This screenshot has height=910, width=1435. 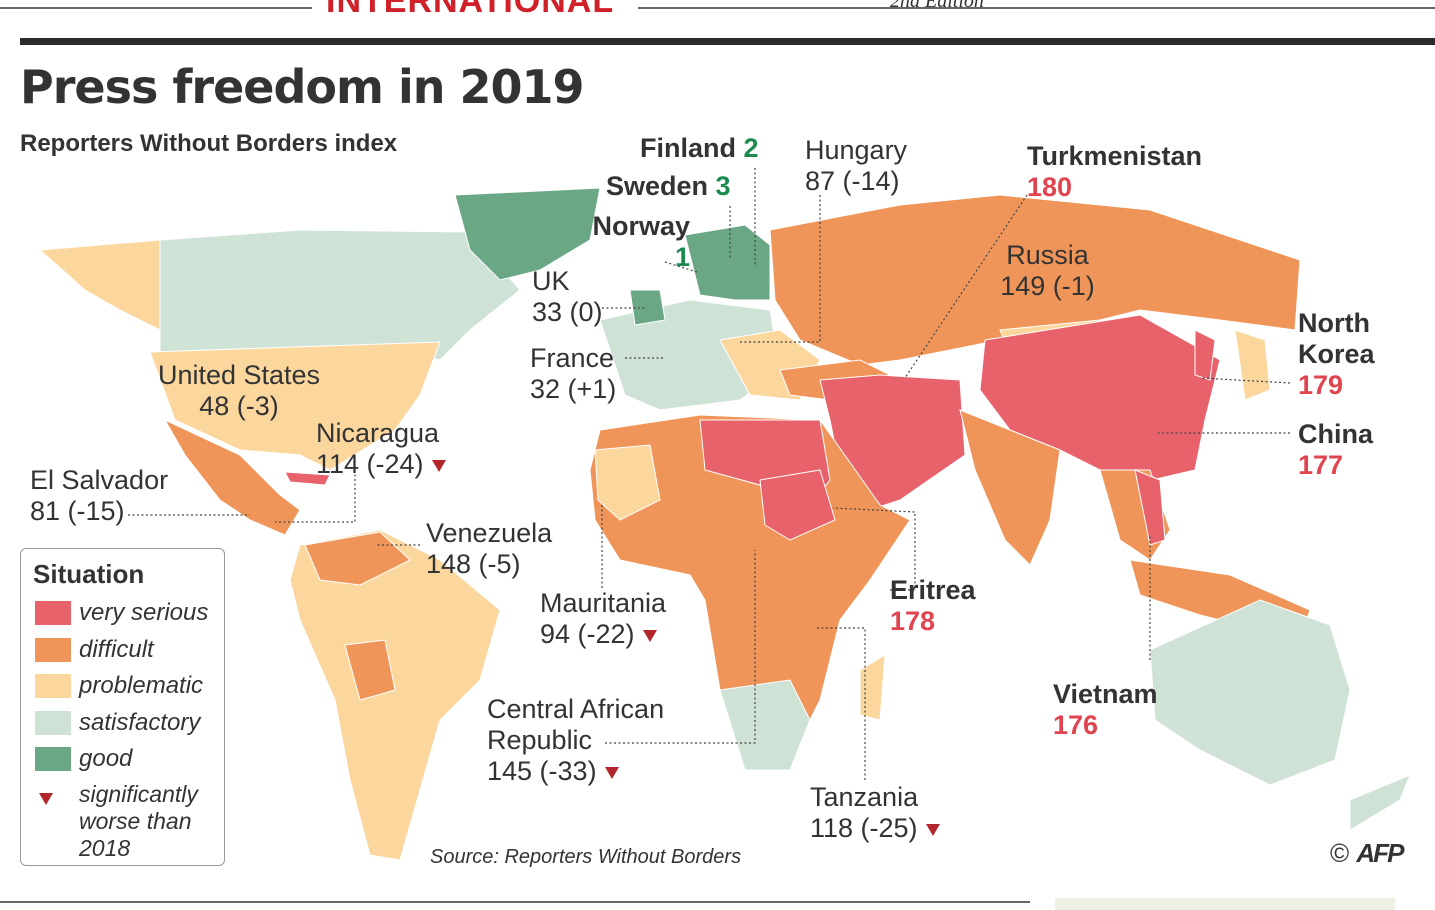 I want to click on legend-item: problematic, so click(x=119, y=686).